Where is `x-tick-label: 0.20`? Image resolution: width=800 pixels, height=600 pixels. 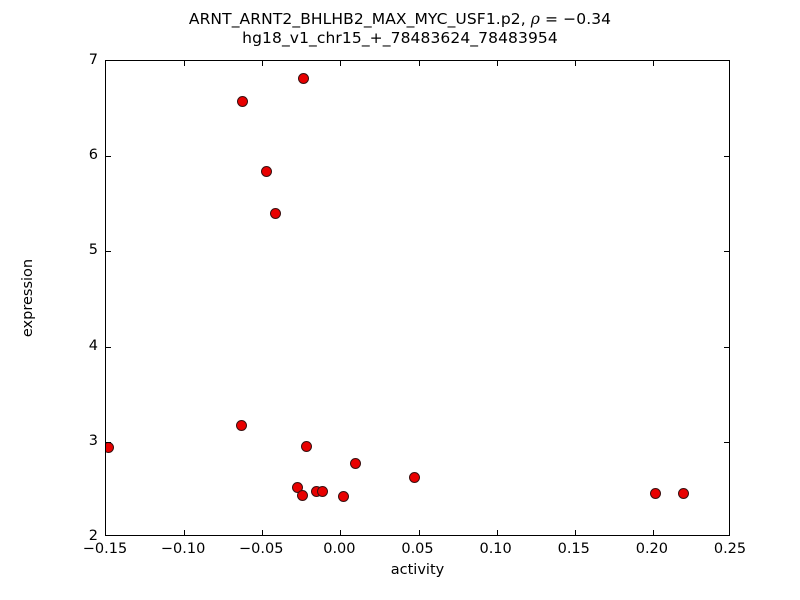 x-tick-label: 0.20 is located at coordinates (652, 549).